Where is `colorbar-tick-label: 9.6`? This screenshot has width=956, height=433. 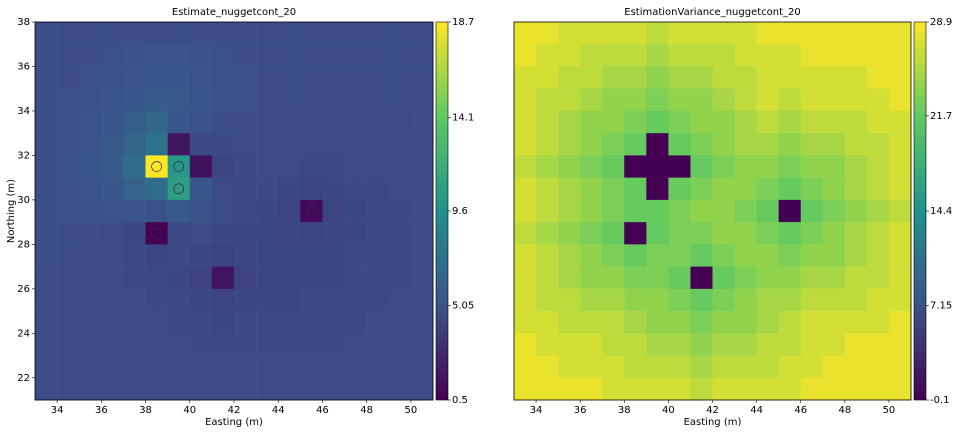
colorbar-tick-label: 9.6 is located at coordinates (460, 211).